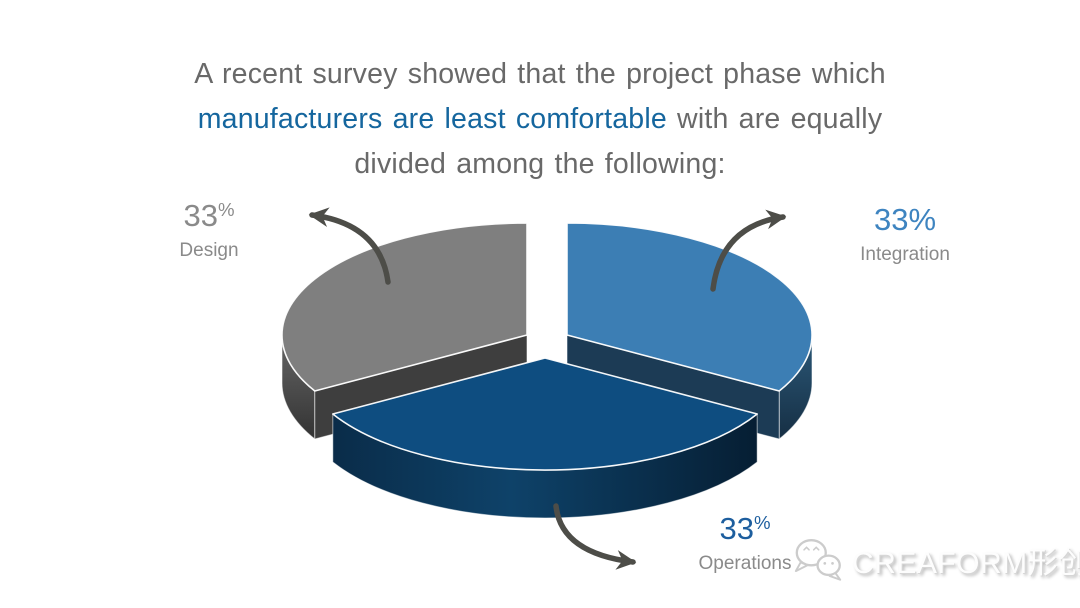  Describe the element at coordinates (689, 307) in the screenshot. I see `integration-slice-top` at that location.